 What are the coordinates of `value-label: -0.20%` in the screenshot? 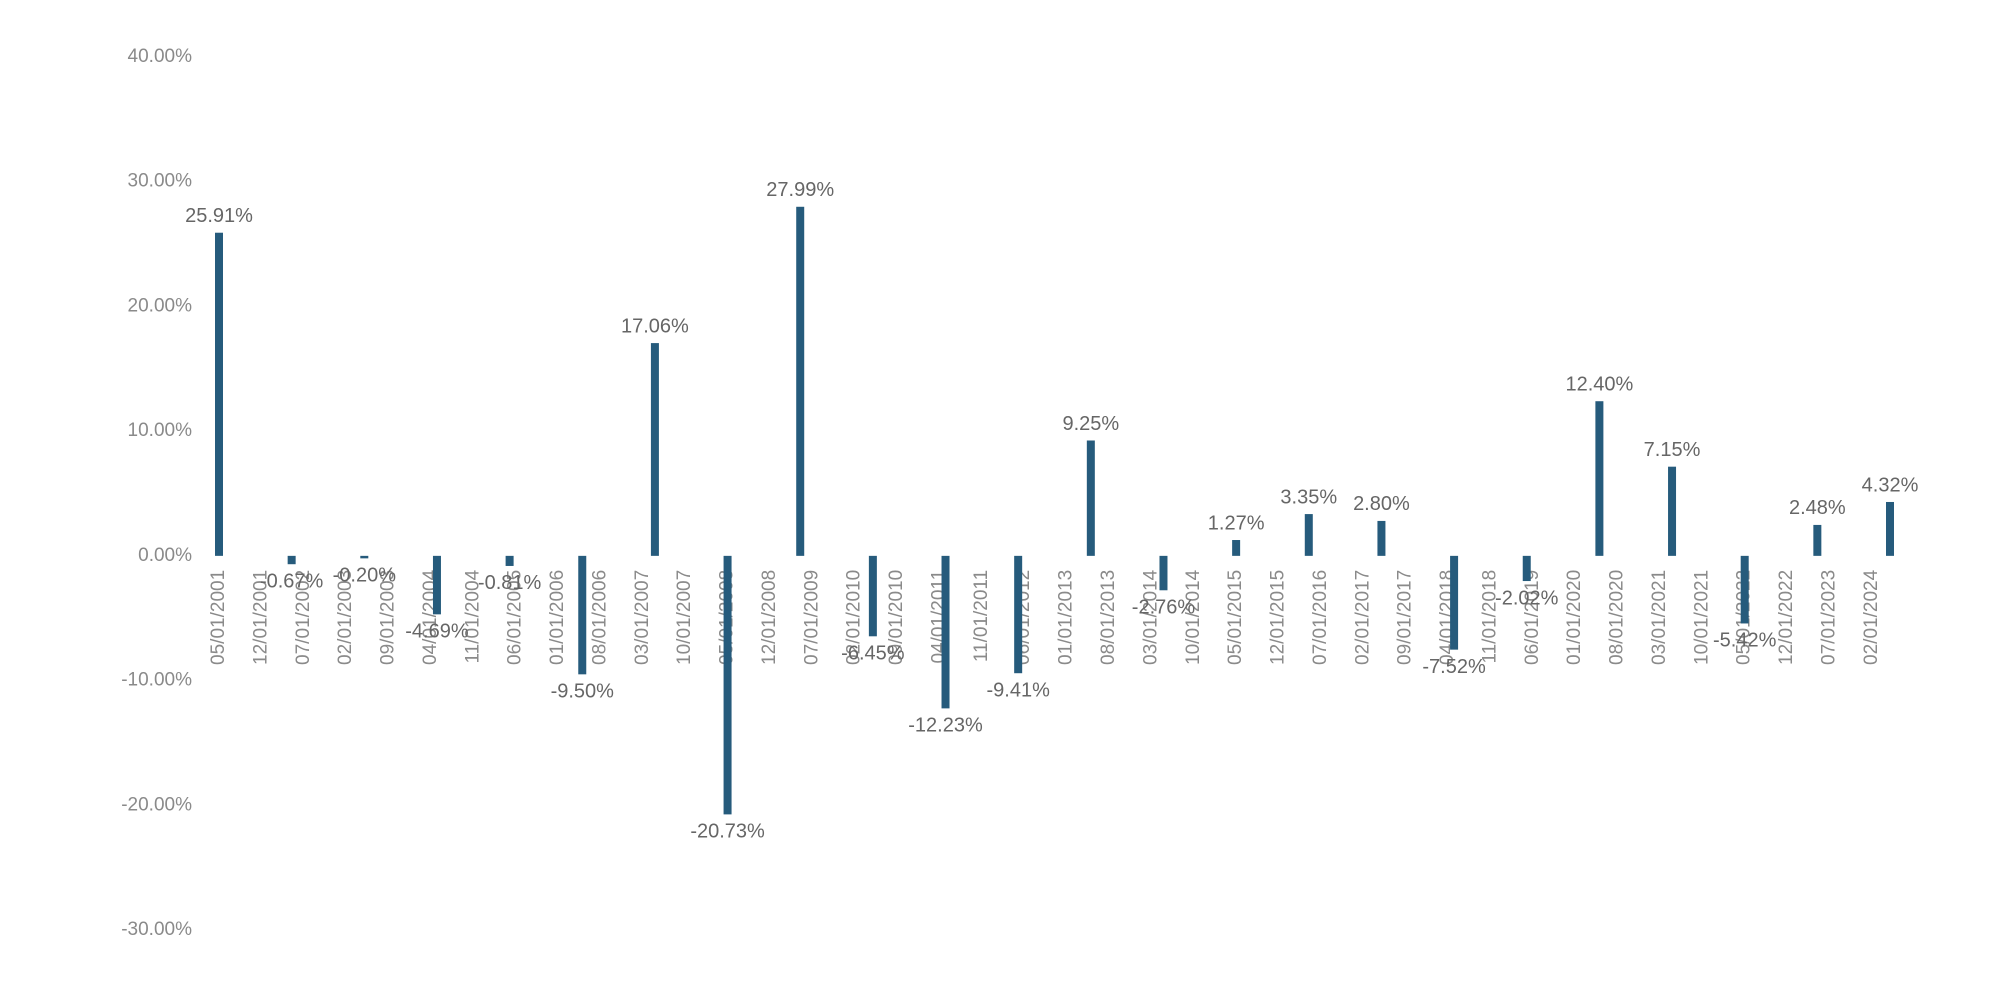 It's located at (365, 576).